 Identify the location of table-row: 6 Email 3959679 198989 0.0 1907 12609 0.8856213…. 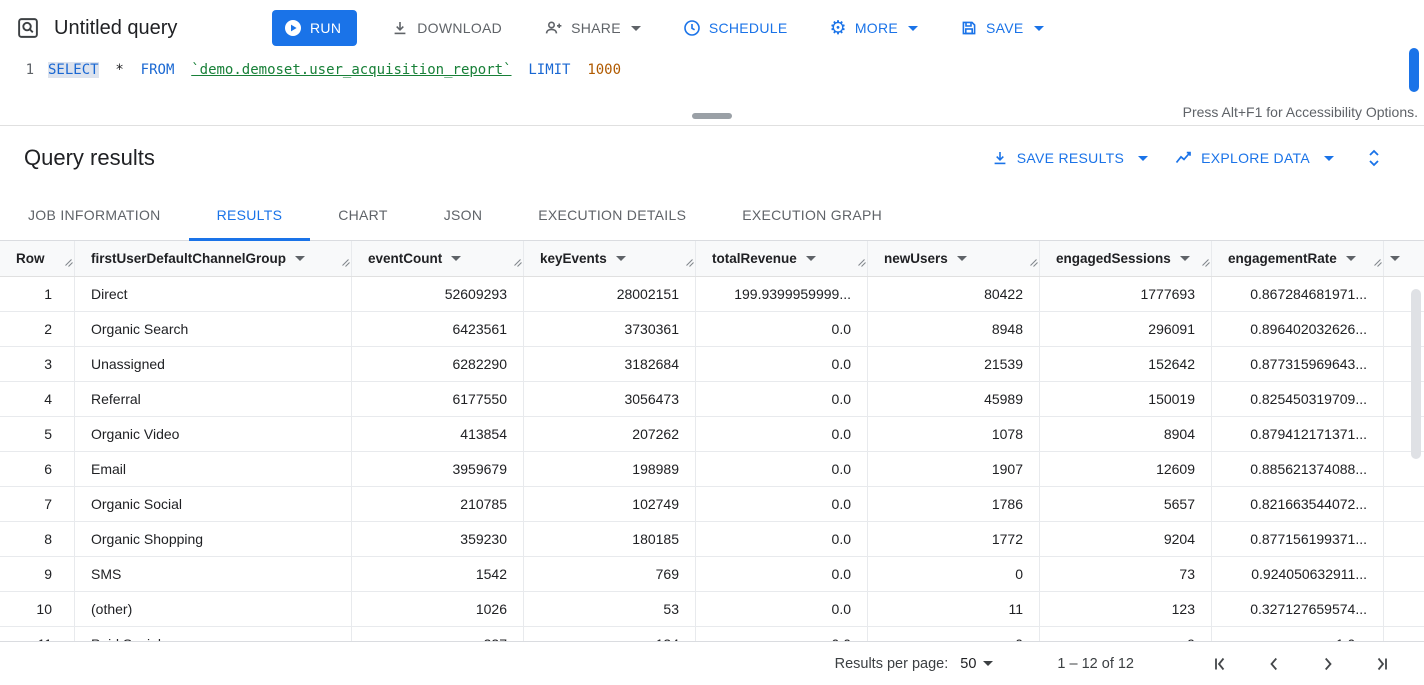
(712, 469).